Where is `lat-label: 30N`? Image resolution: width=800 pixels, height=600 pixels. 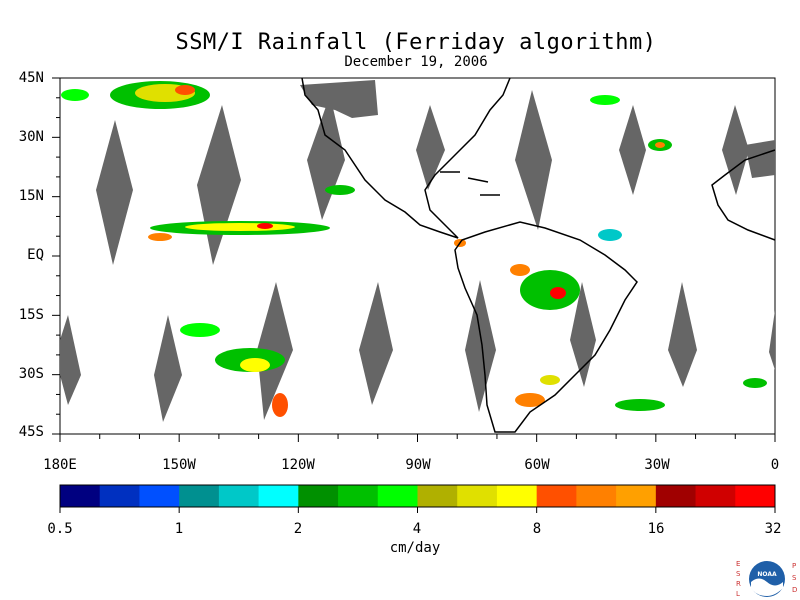 lat-label: 30N is located at coordinates (31, 137).